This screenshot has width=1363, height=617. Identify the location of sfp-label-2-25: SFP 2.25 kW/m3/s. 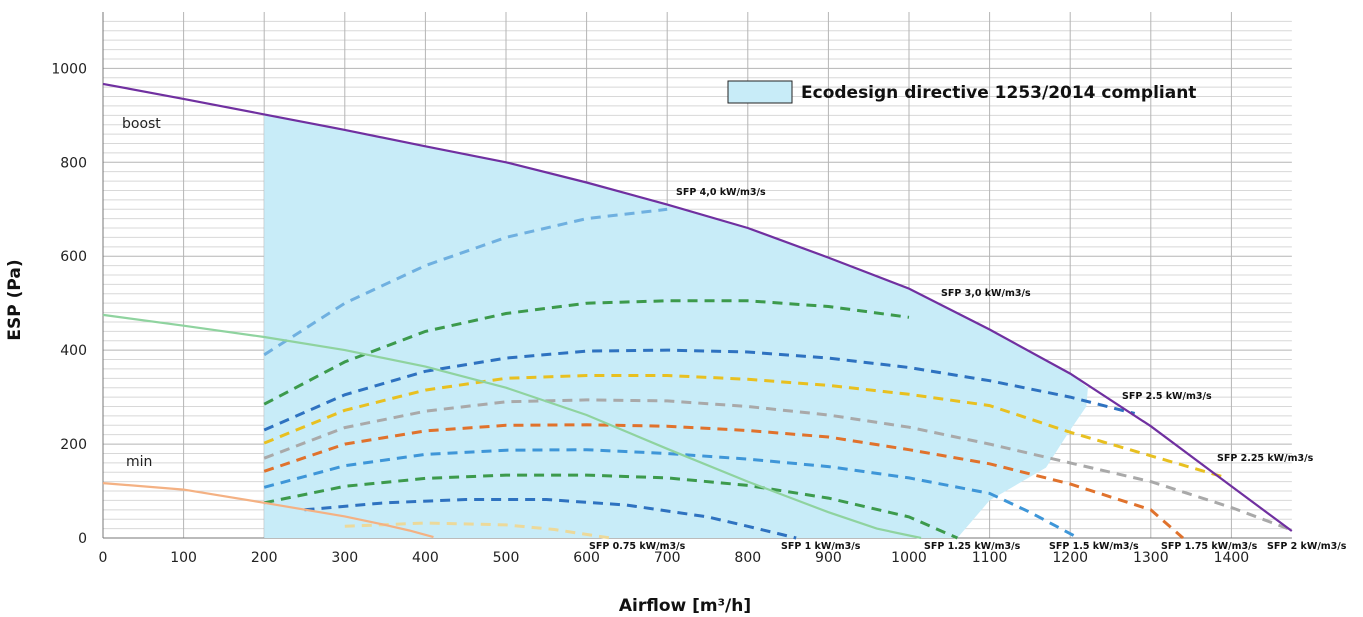
(1265, 458).